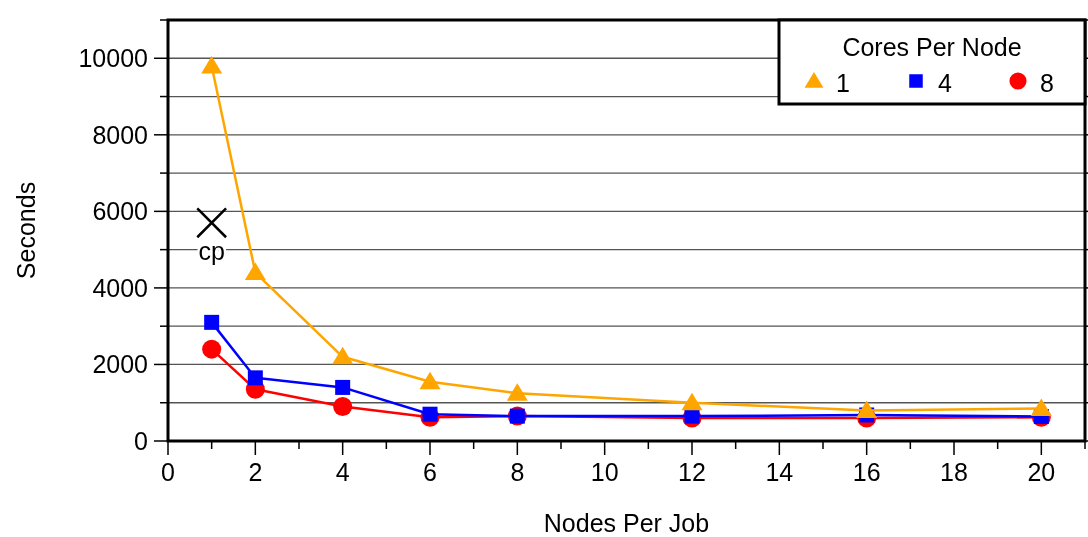 The height and width of the screenshot is (537, 1088). What do you see at coordinates (932, 47) in the screenshot?
I see `legend-title: Cores Per Node` at bounding box center [932, 47].